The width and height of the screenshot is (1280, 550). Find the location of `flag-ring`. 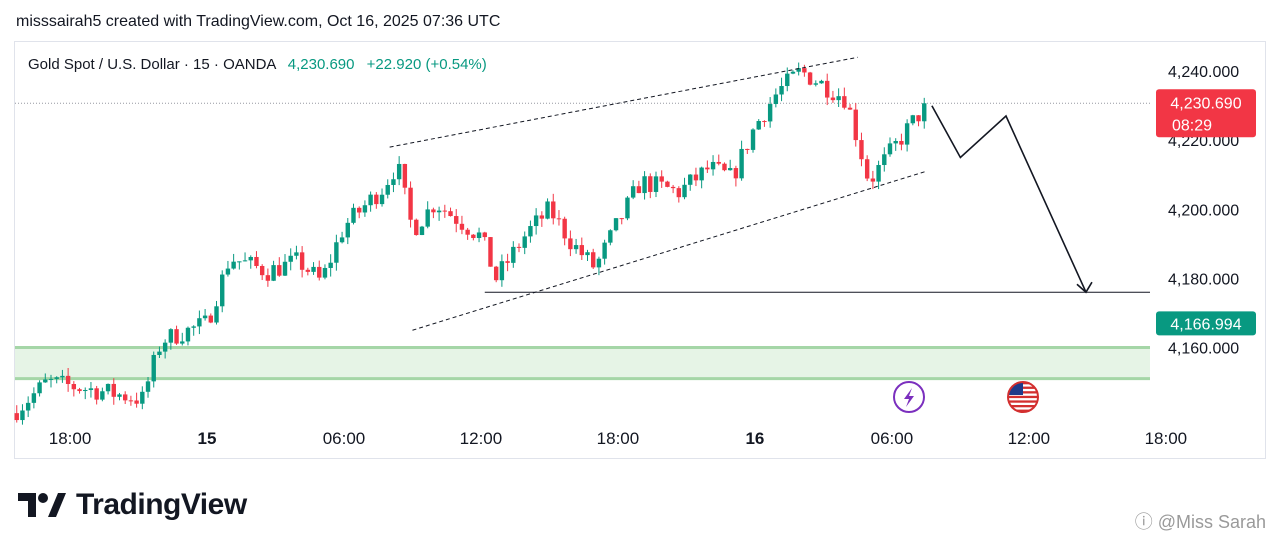

flag-ring is located at coordinates (1023, 397).